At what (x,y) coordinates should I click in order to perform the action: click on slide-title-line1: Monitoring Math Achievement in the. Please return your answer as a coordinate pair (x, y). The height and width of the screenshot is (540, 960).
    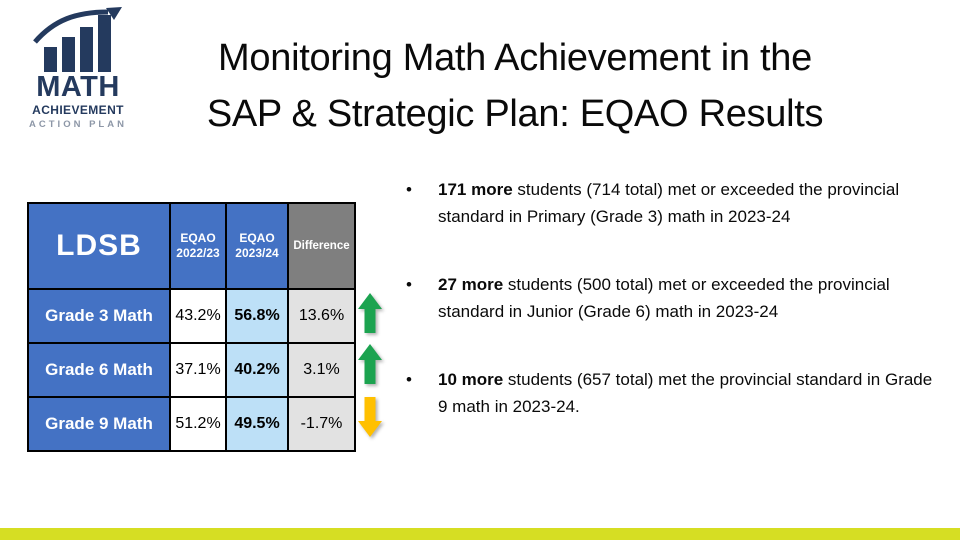
    Looking at the image, I should click on (515, 58).